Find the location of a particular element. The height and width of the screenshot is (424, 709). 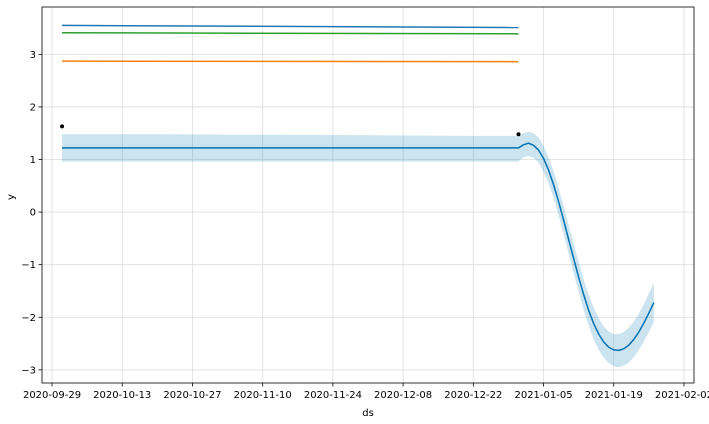

y-axis-label: y is located at coordinates (11, 197).